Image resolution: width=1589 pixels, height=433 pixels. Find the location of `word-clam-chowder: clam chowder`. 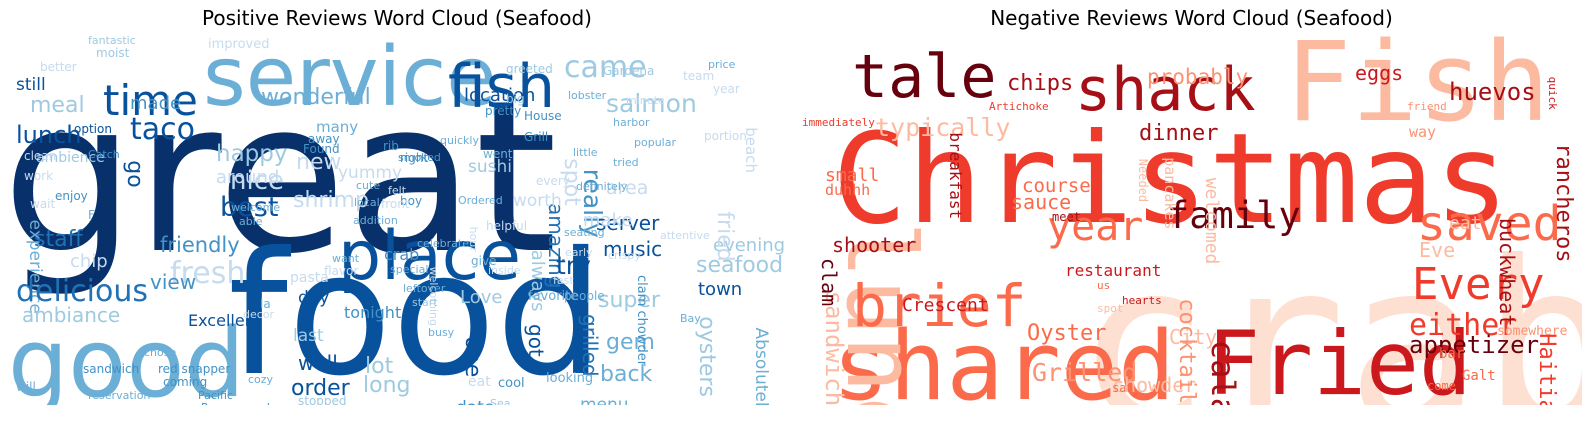

word-clam-chowder: clam chowder is located at coordinates (641, 320).